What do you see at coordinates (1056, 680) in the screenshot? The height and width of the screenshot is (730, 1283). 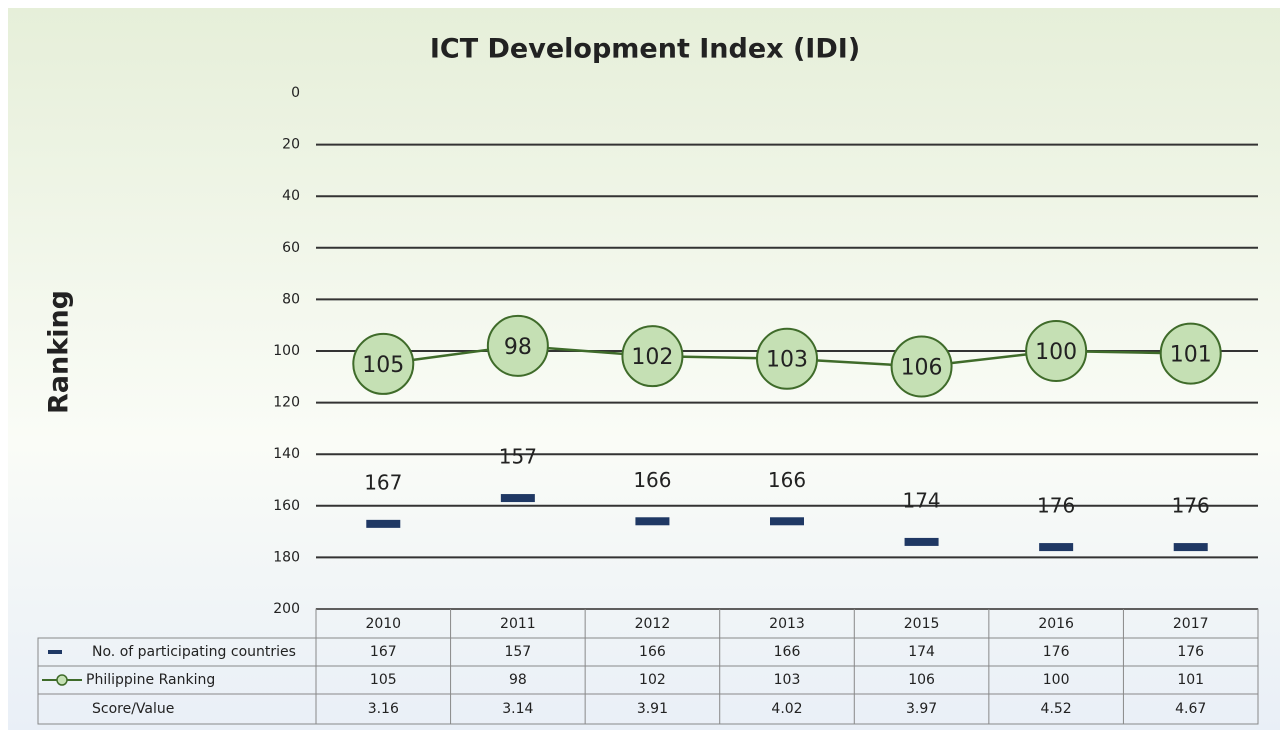 I see `table-cell: 100` at bounding box center [1056, 680].